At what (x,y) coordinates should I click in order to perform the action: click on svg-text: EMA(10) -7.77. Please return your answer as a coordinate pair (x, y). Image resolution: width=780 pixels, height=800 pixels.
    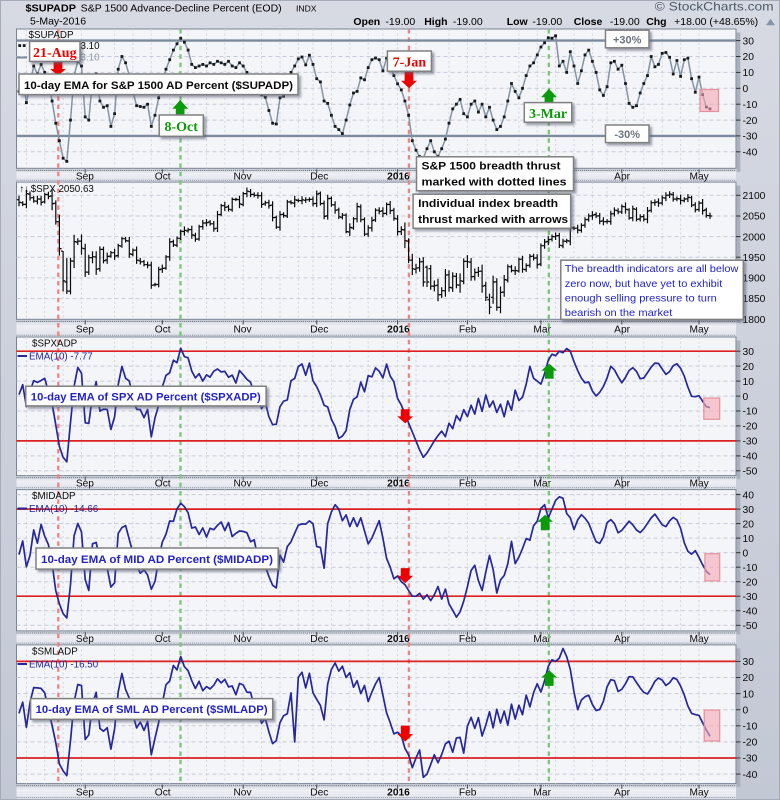
    Looking at the image, I should click on (61, 357).